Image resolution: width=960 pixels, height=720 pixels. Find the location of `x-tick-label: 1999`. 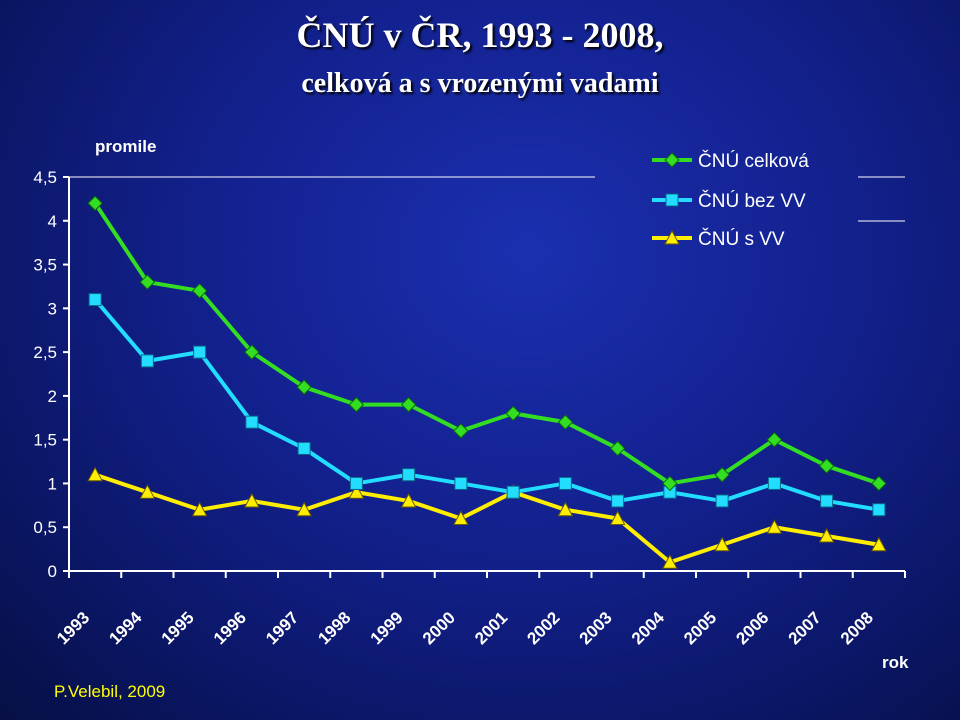

x-tick-label: 1999 is located at coordinates (387, 628).